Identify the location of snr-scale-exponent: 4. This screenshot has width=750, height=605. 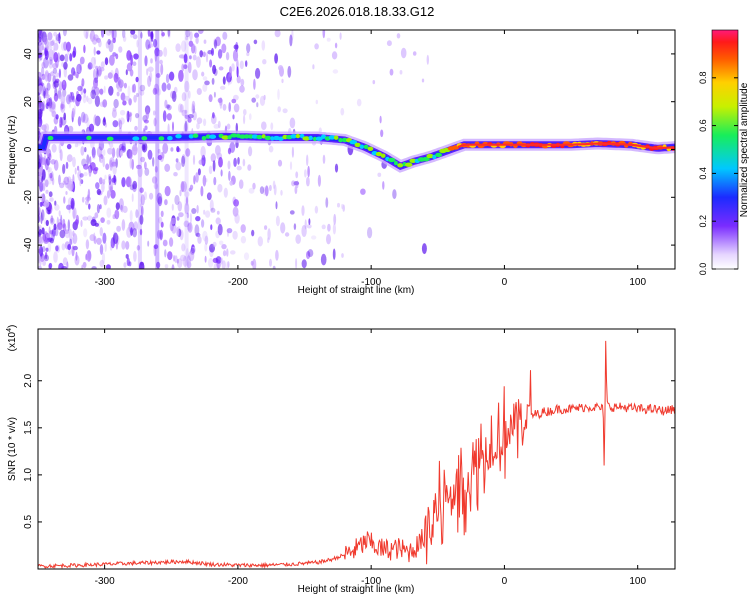
(9, 330).